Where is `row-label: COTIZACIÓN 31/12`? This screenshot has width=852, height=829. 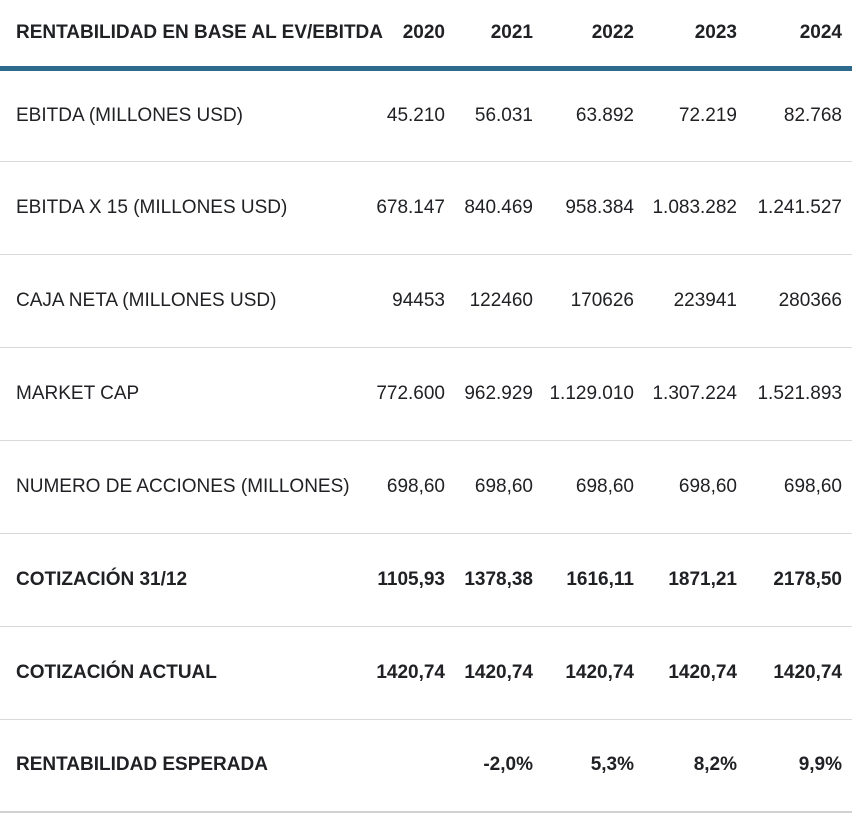
row-label: COTIZACIÓN 31/12 is located at coordinates (125, 580).